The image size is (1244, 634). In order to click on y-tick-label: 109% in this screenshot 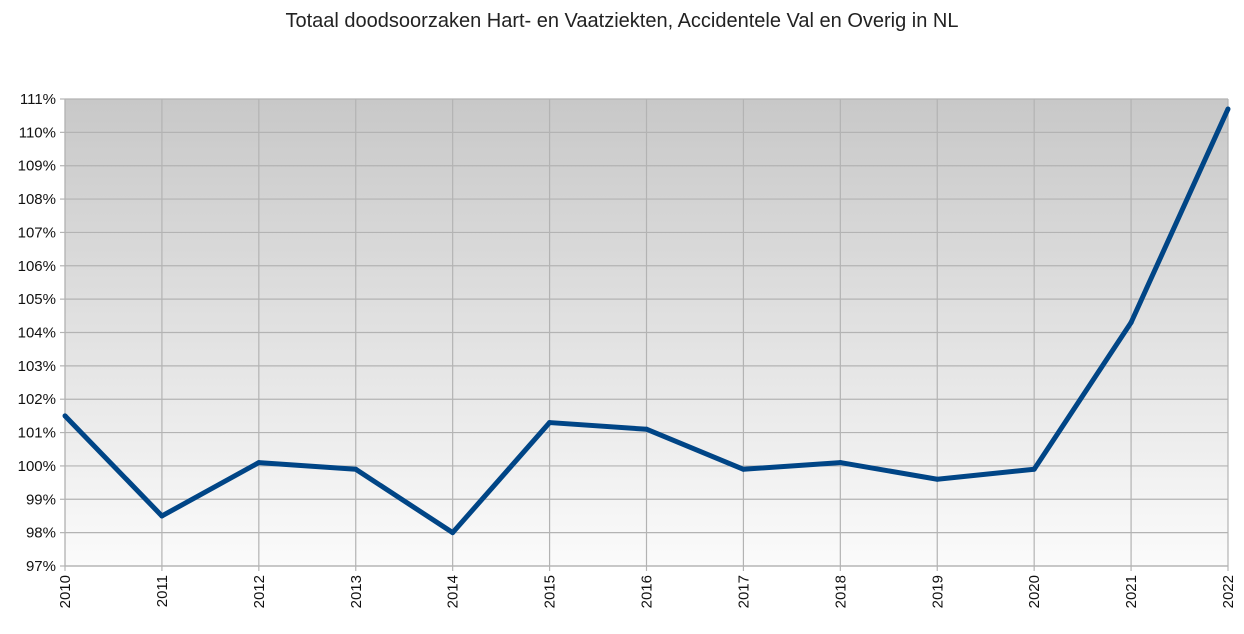, I will do `click(37, 166)`.